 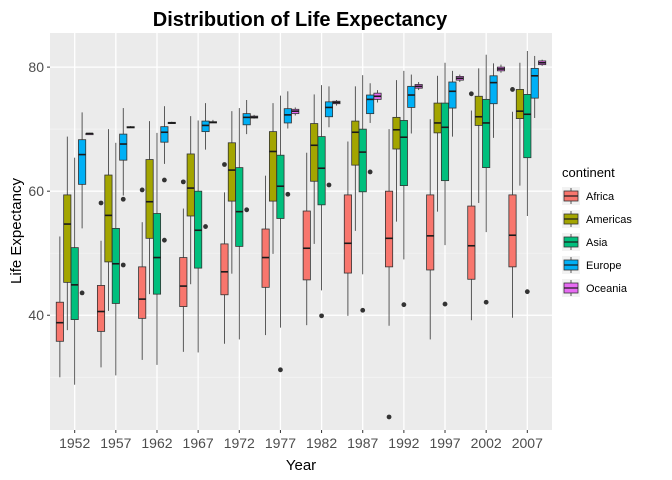 What do you see at coordinates (183, 265) in the screenshot?
I see `box-africa-1967` at bounding box center [183, 265].